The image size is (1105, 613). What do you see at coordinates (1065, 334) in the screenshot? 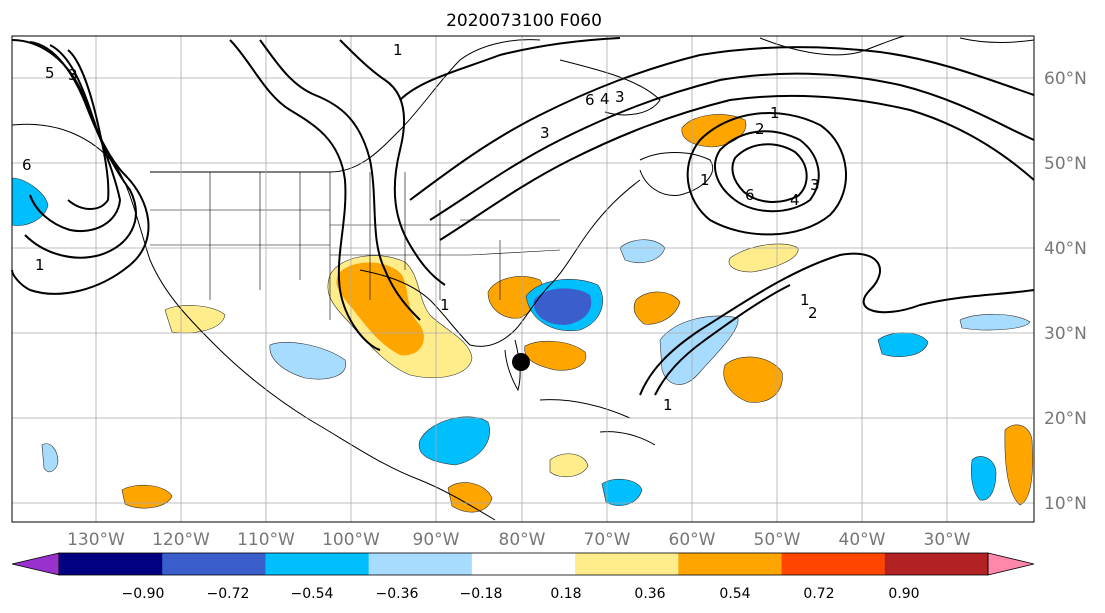
I see `lat-label: 30°N` at bounding box center [1065, 334].